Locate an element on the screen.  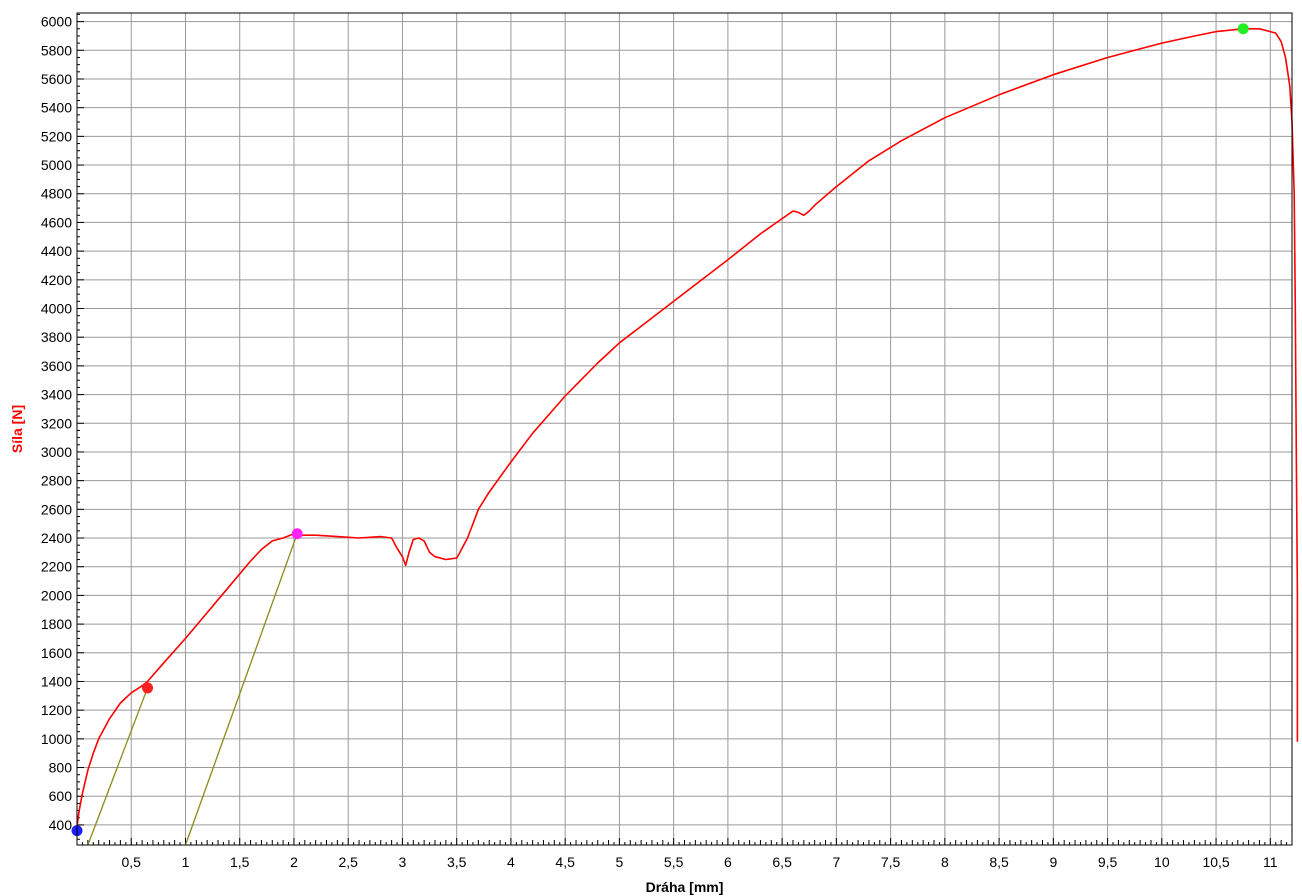
x-tick-label: 2,5 is located at coordinates (348, 862).